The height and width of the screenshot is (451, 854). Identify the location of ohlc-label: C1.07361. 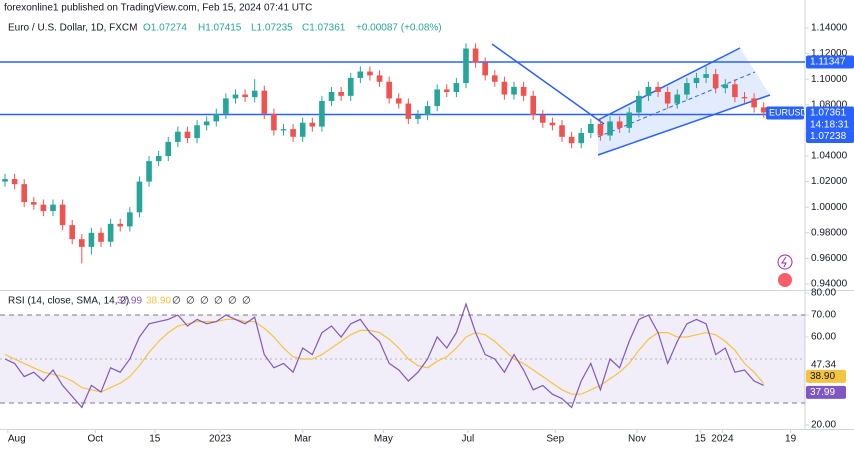
(324, 28).